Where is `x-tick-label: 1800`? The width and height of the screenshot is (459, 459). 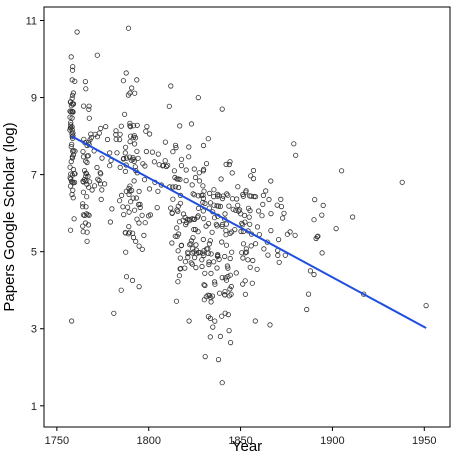
x-tick-label: 1800 is located at coordinates (148, 441).